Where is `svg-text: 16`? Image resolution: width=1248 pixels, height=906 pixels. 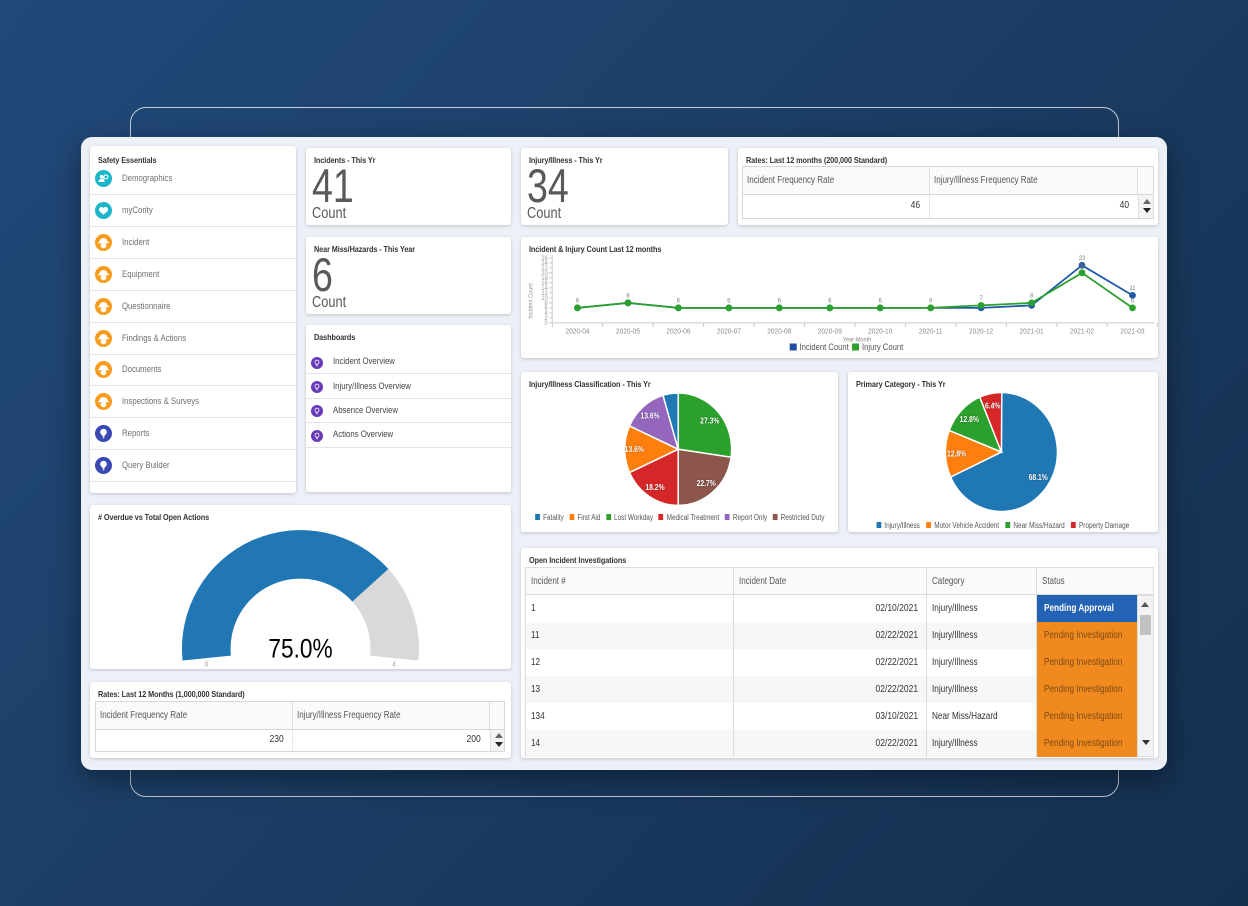 svg-text: 16 is located at coordinates (544, 284).